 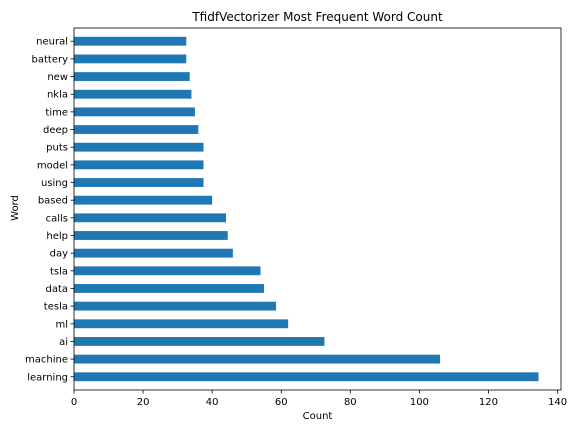 I want to click on y-tick-label: ml, so click(x=61, y=324).